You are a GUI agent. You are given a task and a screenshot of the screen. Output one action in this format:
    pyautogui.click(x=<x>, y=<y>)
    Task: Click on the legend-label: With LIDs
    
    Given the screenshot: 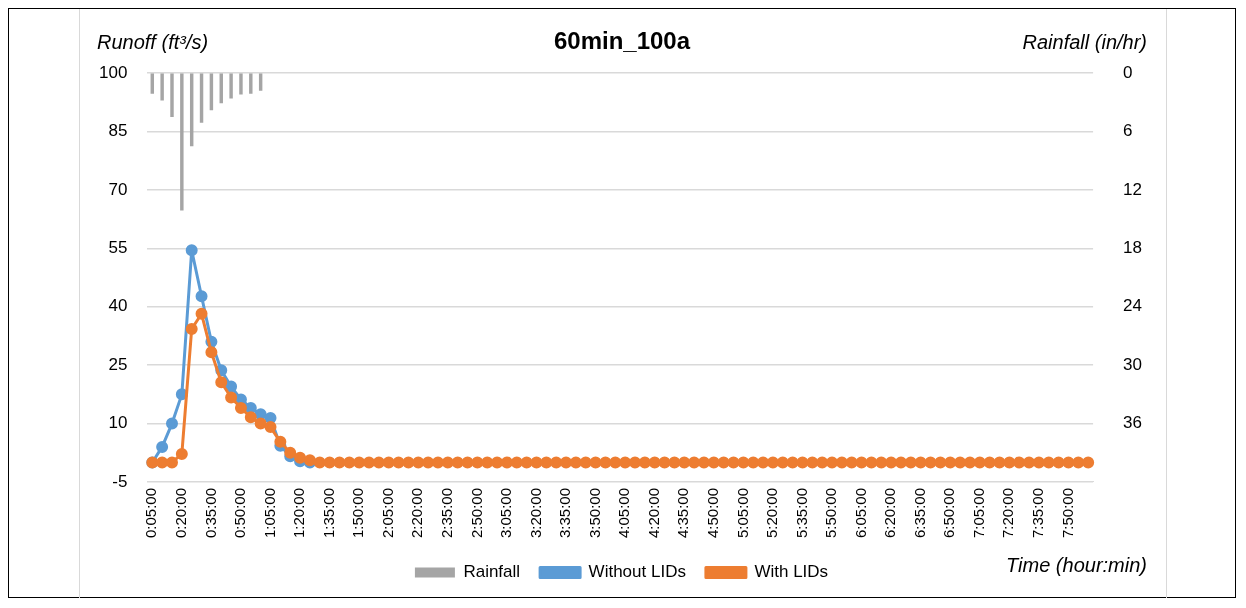 What is the action you would take?
    pyautogui.click(x=791, y=572)
    